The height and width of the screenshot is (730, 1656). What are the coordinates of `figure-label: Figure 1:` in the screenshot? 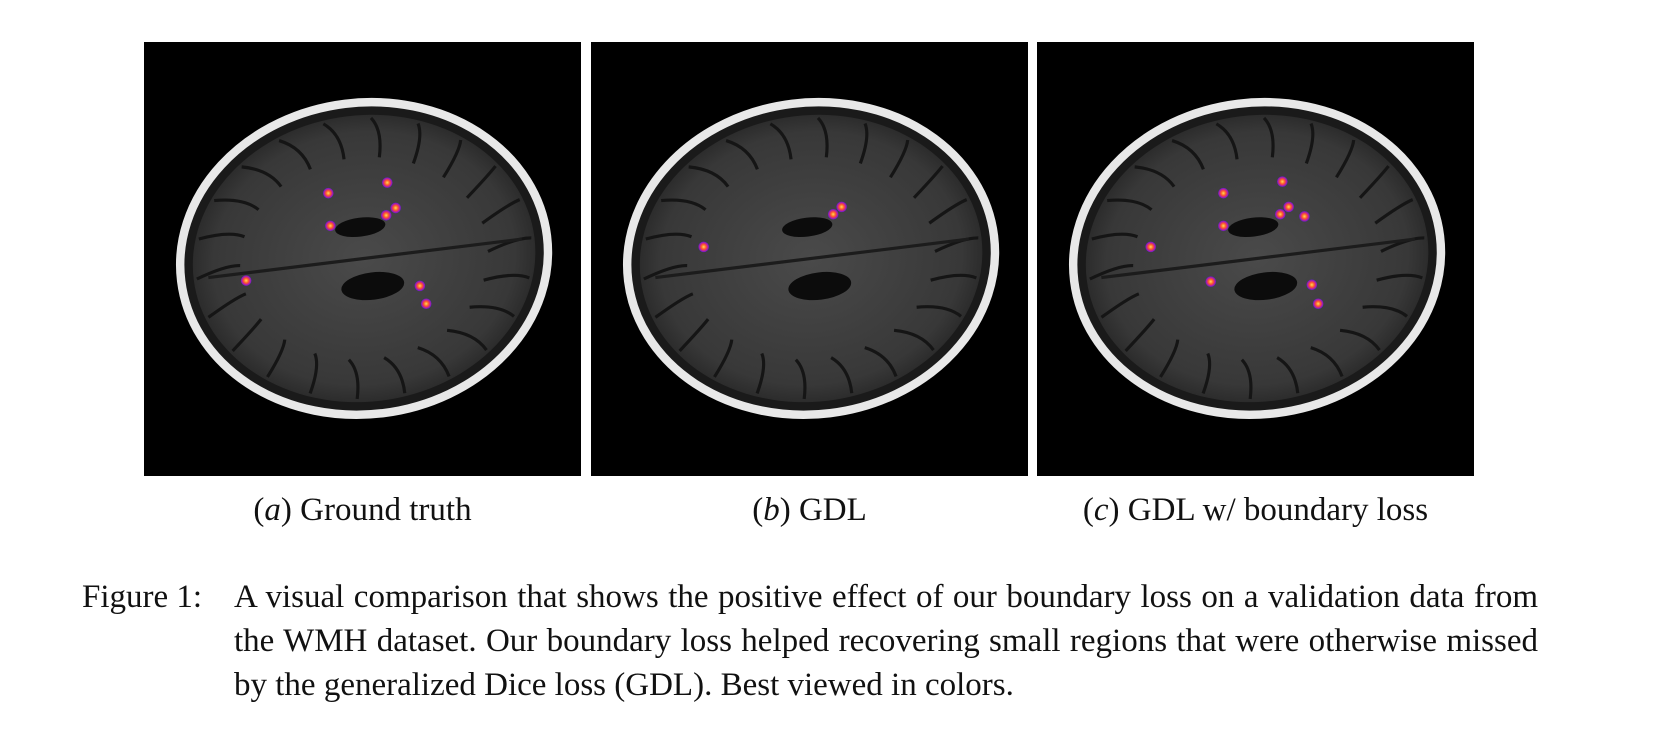 It's located at (142, 597).